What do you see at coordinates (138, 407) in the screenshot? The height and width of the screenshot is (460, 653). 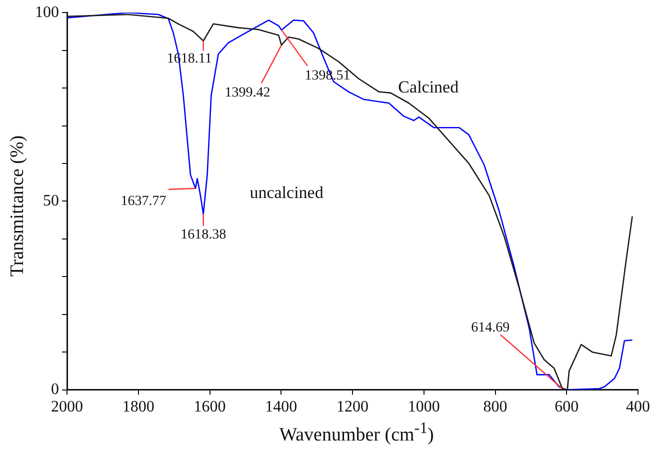 I see `x-tick-label: 1800` at bounding box center [138, 407].